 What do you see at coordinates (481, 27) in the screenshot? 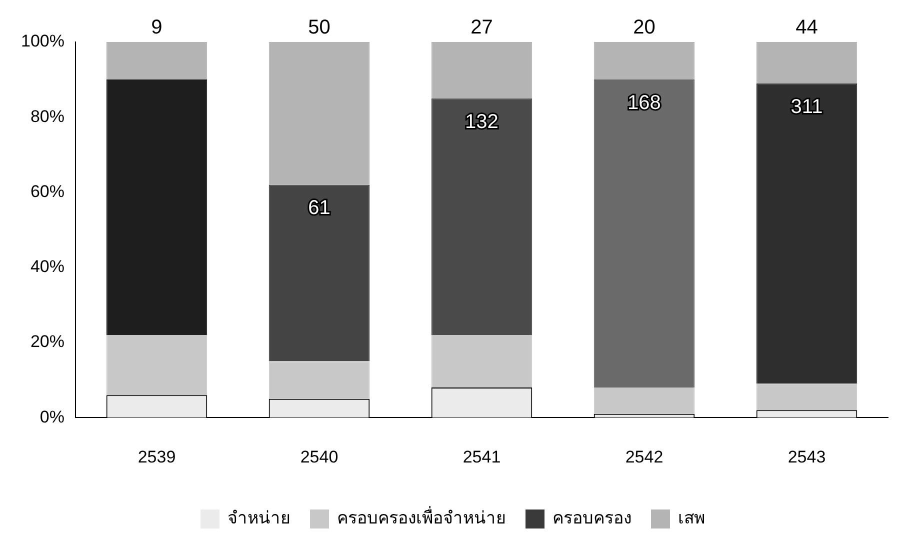
I see `annotation: 27` at bounding box center [481, 27].